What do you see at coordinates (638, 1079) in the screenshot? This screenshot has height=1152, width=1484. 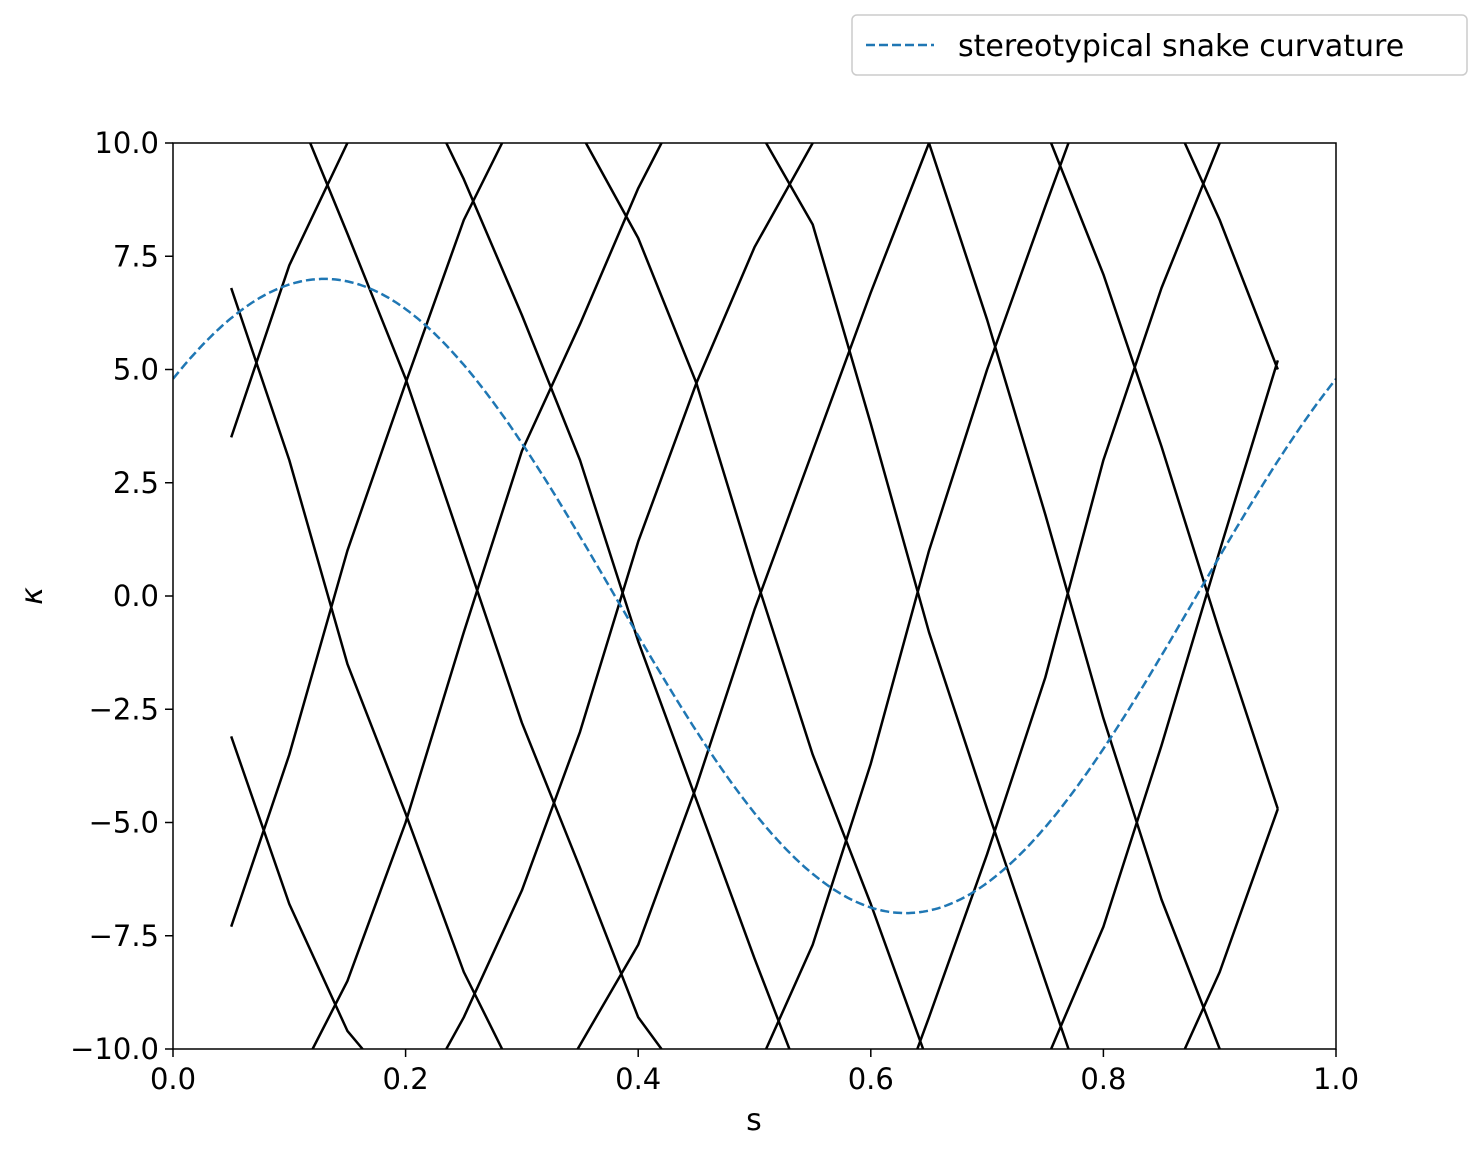 I see `x-tick-label: 0.4` at bounding box center [638, 1079].